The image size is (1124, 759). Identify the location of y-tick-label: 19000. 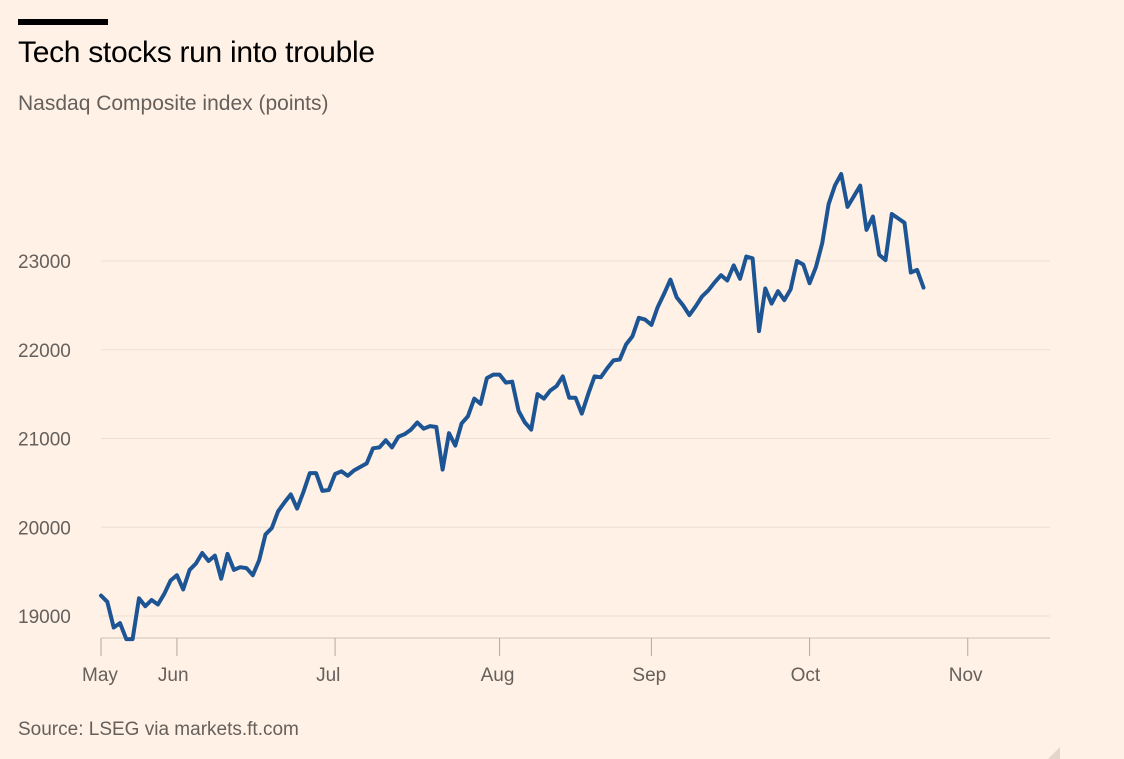
(44, 617).